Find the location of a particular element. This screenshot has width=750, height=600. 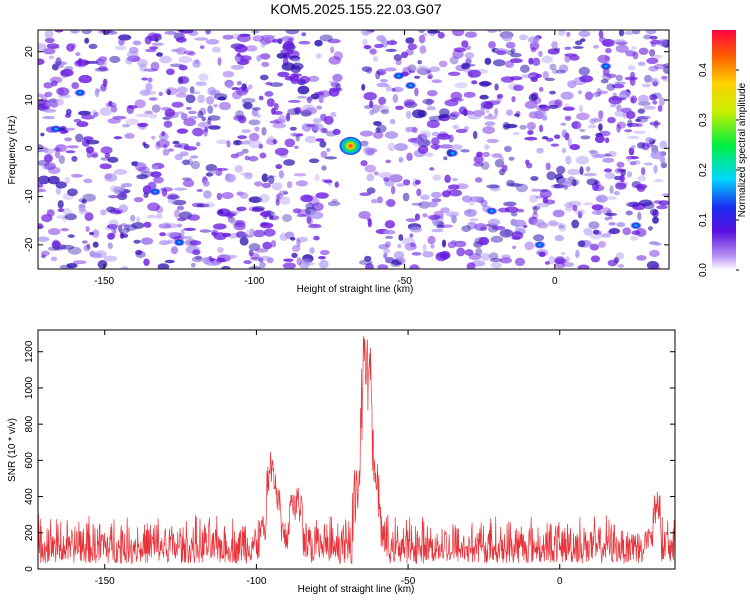

colorbar-tick-label: 0.1 is located at coordinates (703, 220).